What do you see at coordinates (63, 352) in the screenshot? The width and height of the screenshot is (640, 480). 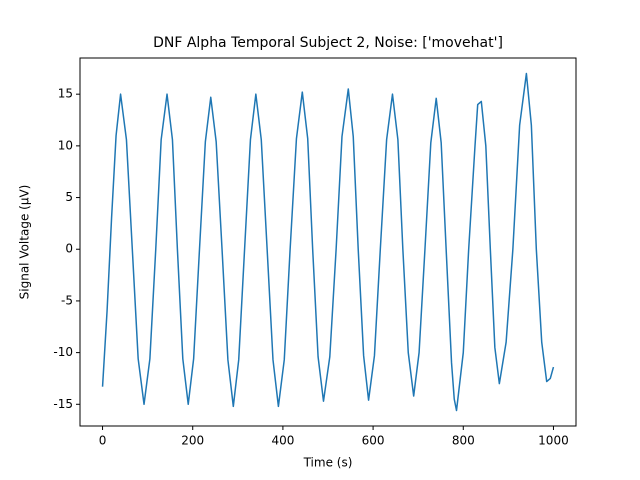 I see `y-tick-label: -10` at bounding box center [63, 352].